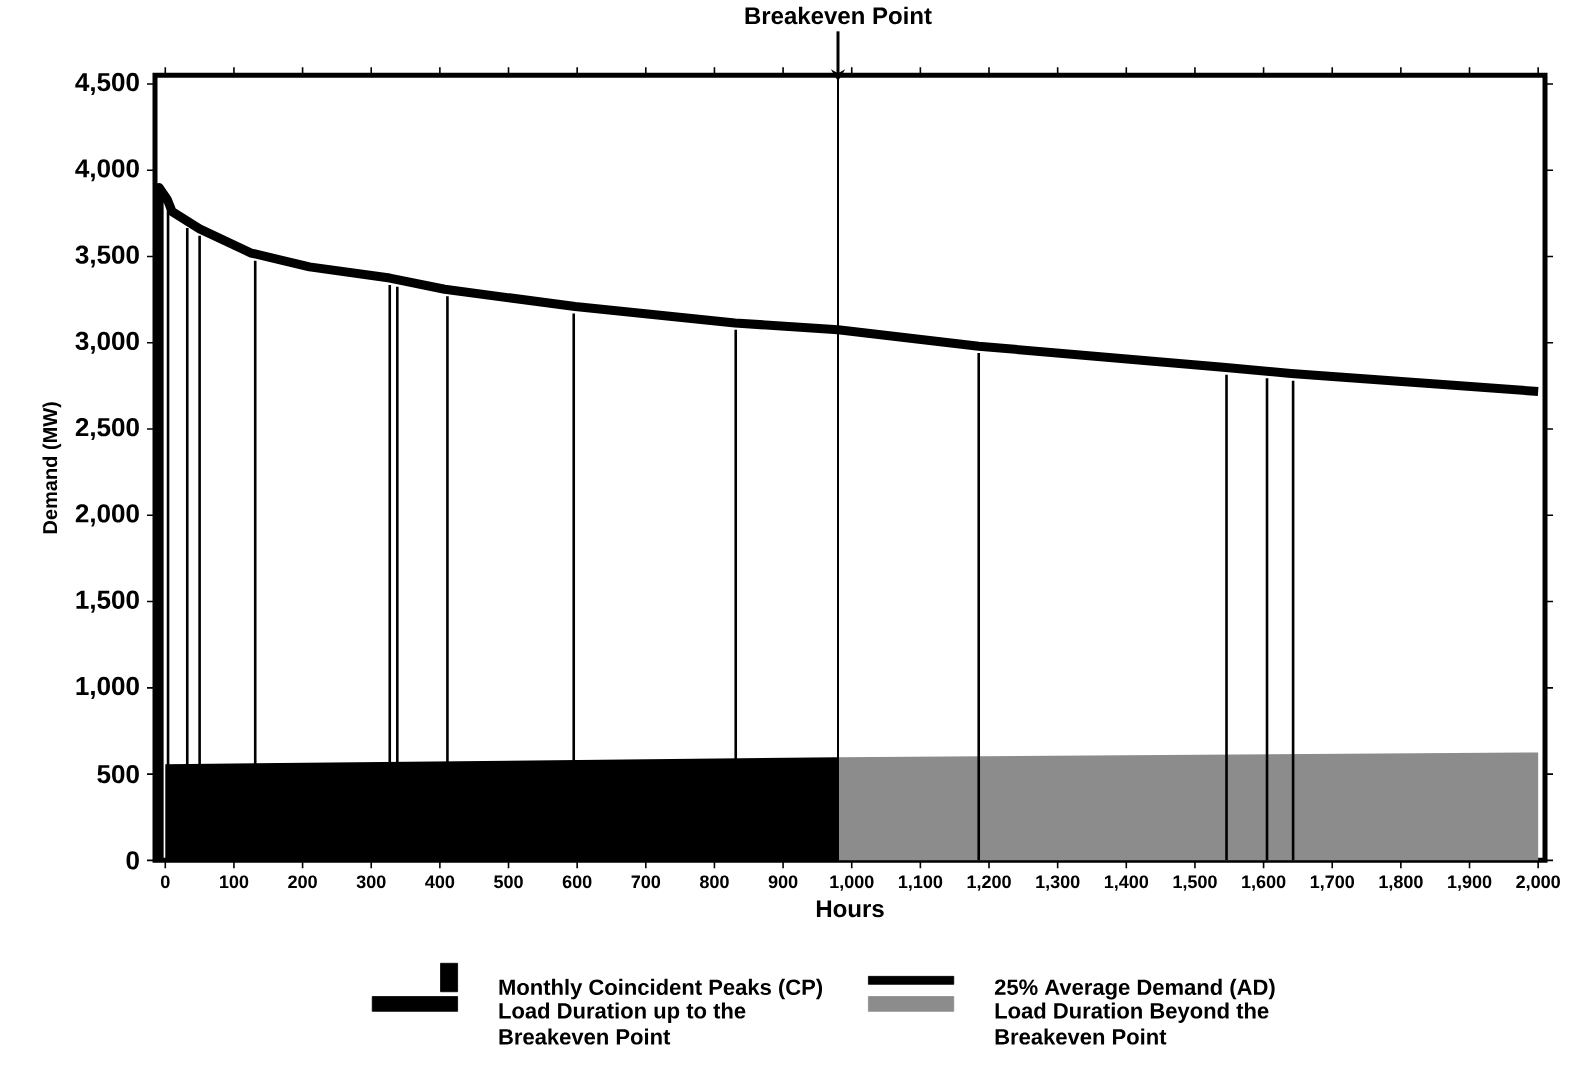 The image size is (1572, 1065). Describe the element at coordinates (52, 467) in the screenshot. I see `y-axis-title: Demand (MW)` at that location.